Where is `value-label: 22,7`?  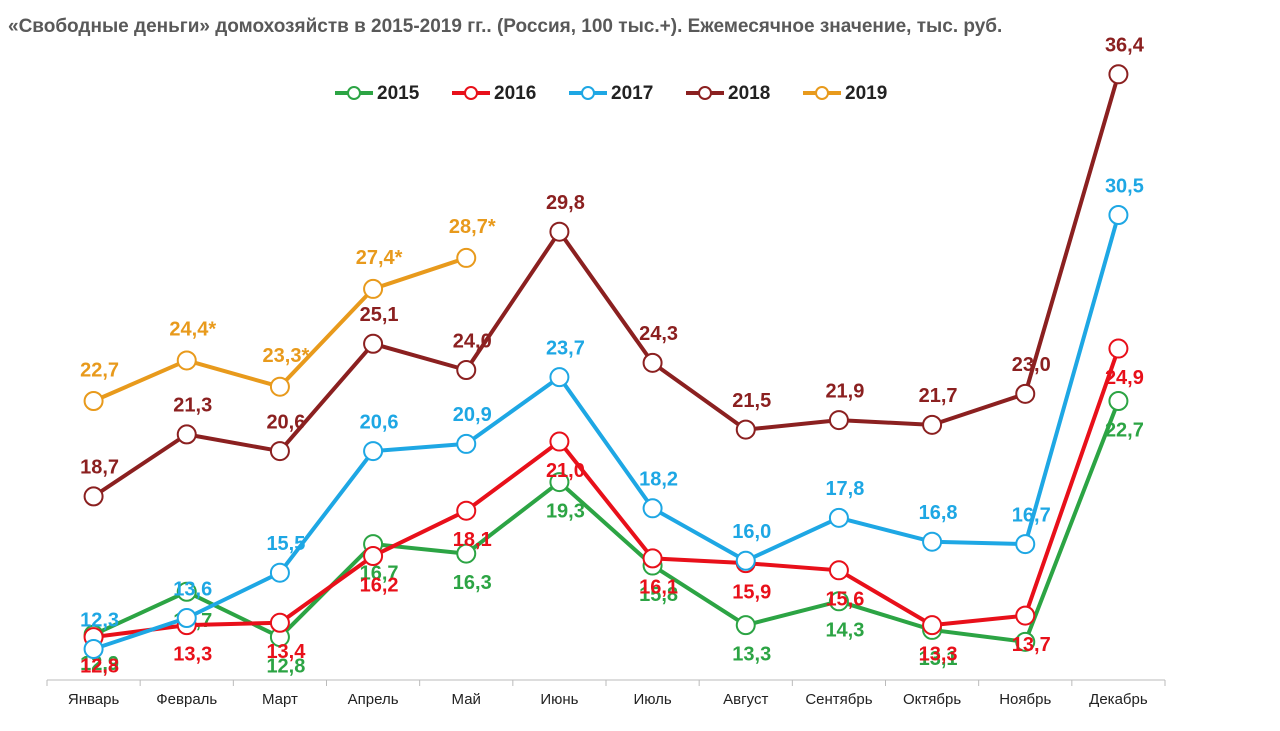 value-label: 22,7 is located at coordinates (1124, 430).